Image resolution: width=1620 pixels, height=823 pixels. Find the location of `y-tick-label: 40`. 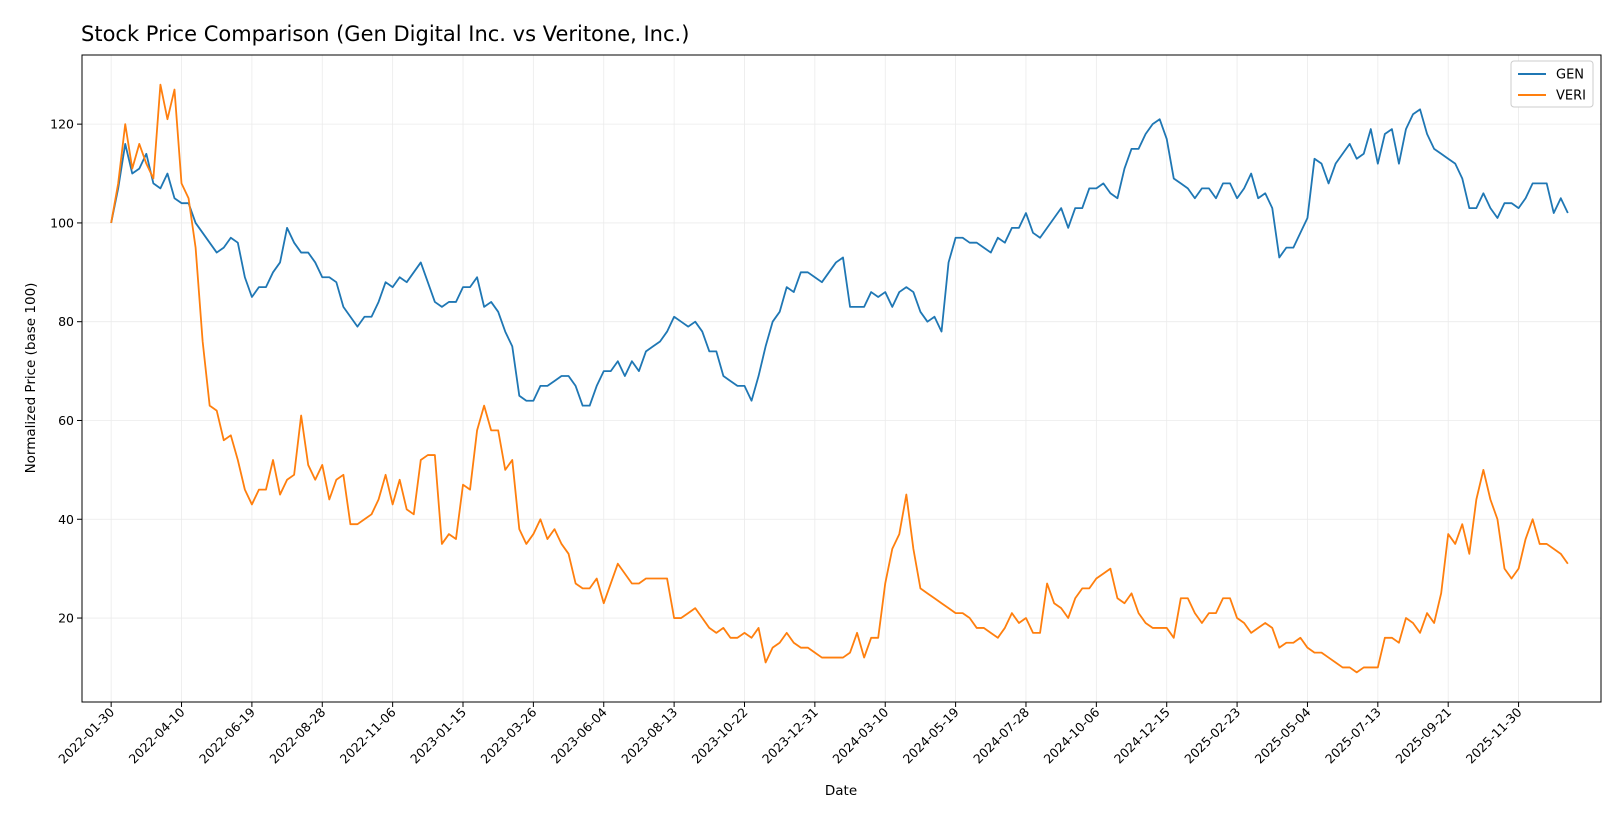

y-tick-label: 40 is located at coordinates (66, 519).